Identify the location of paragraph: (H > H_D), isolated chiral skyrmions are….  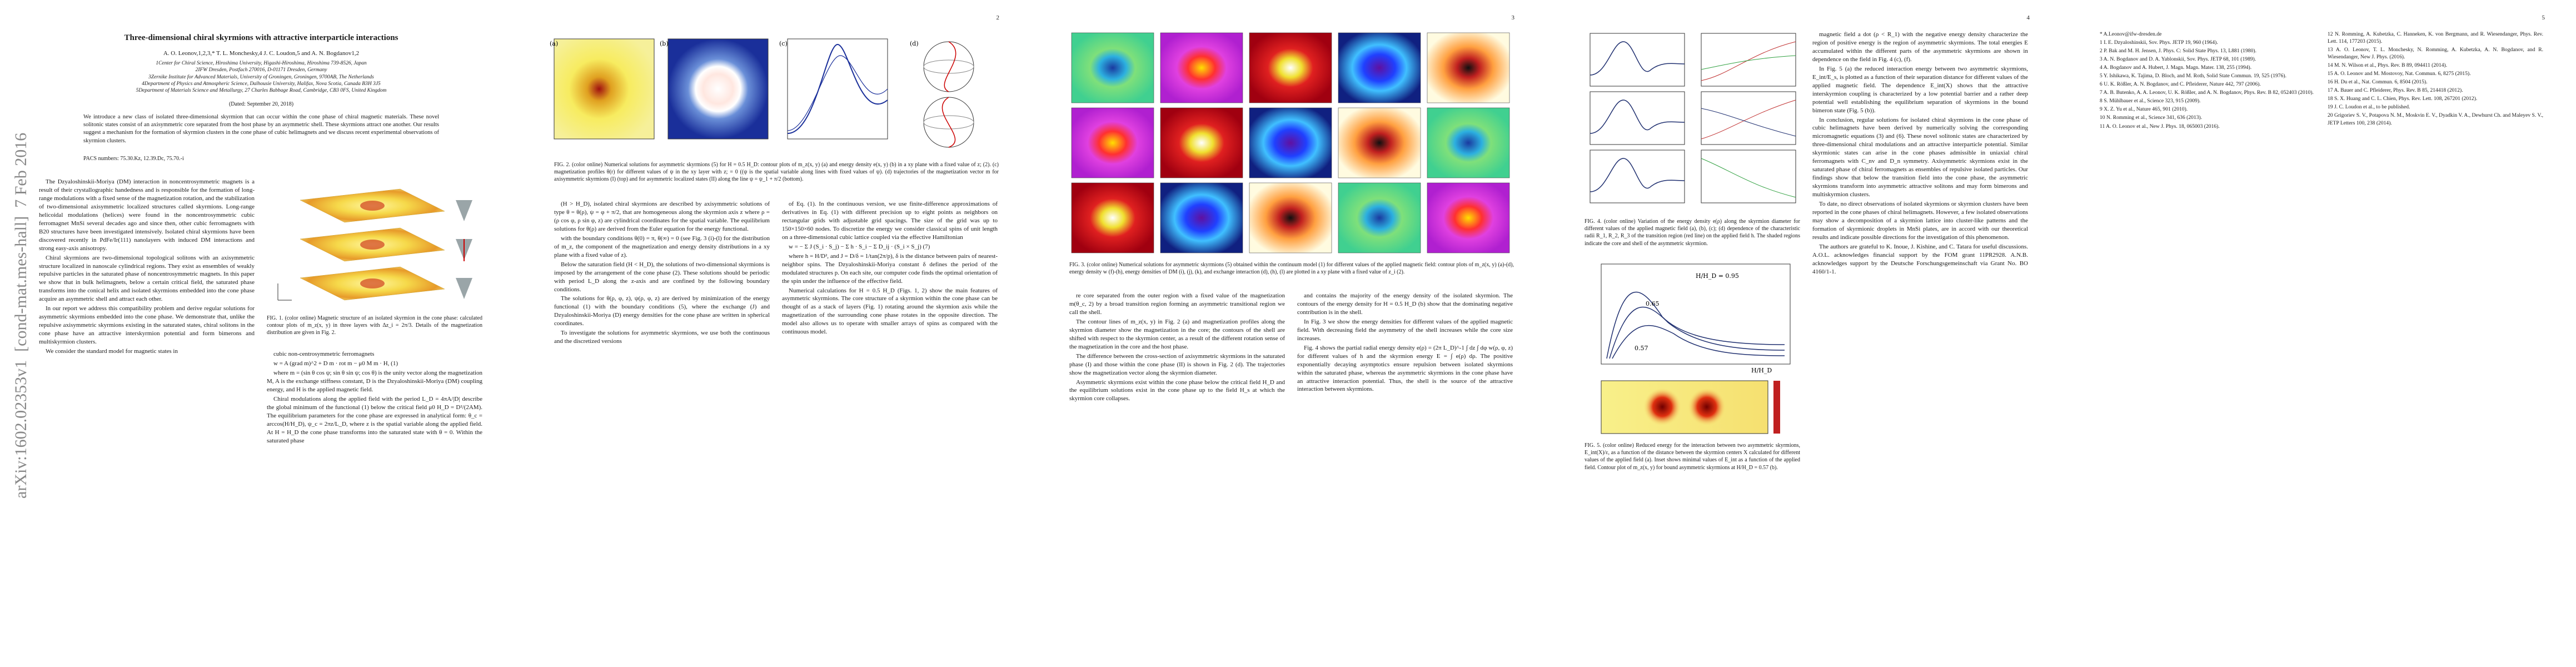
(662, 216).